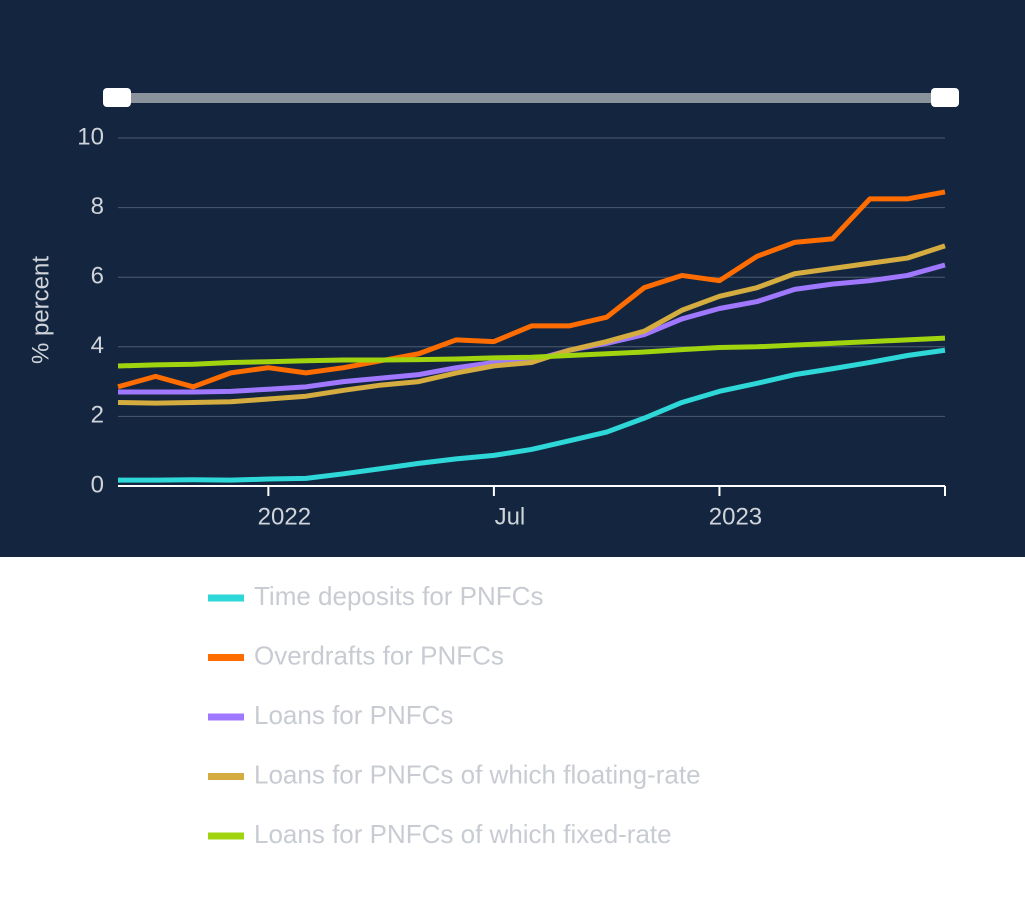 The image size is (1025, 904). What do you see at coordinates (90, 136) in the screenshot?
I see `y-tick-label: 10` at bounding box center [90, 136].